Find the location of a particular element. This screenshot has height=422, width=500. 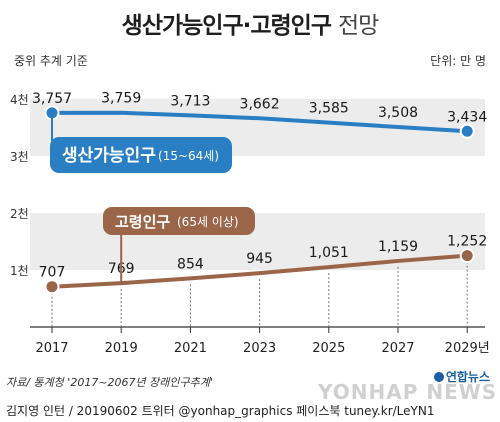

source-note: 자료/ 통계청 '2017~2067년 장래인구추계' is located at coordinates (109, 382).